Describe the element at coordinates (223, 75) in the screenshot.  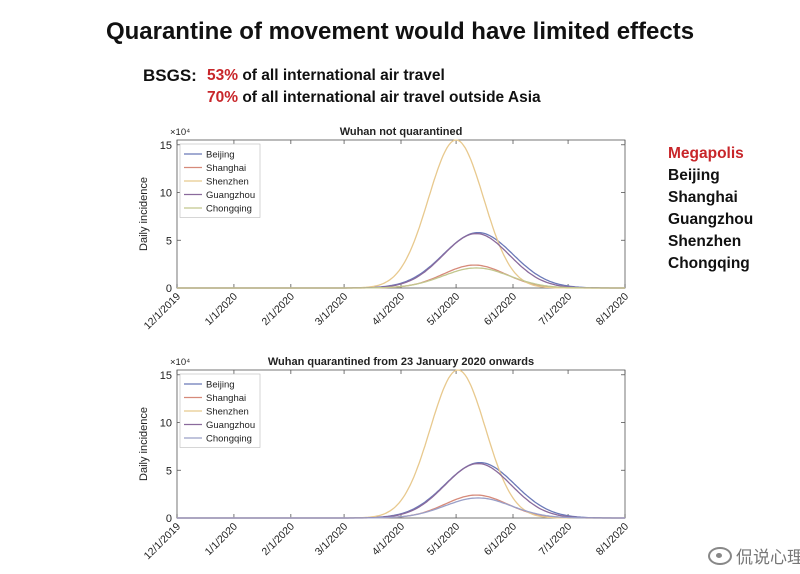
I see `bsgs-pct-1: 53%` at that location.